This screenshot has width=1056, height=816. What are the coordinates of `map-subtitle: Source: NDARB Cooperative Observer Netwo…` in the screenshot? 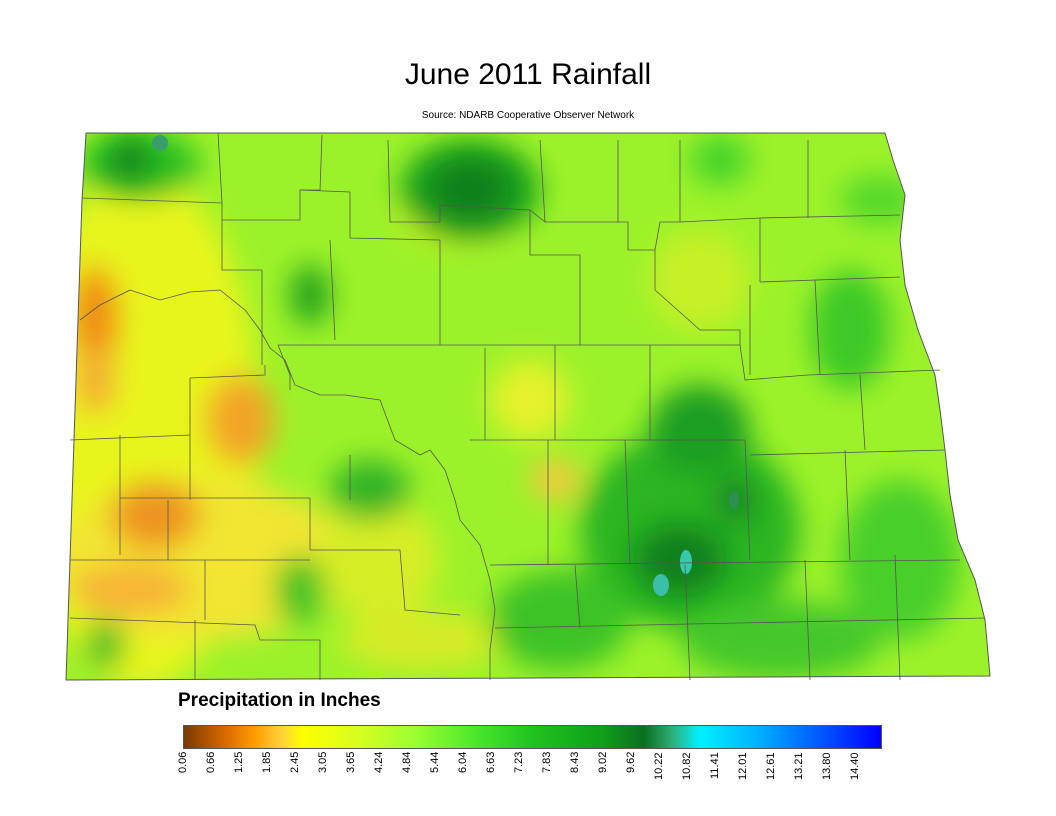 It's located at (528, 115).